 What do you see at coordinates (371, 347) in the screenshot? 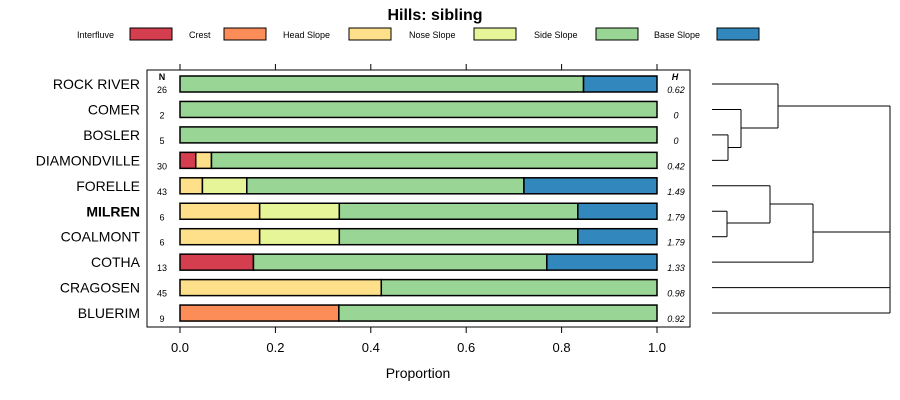
I see `x-tick-label: 0.4` at bounding box center [371, 347].